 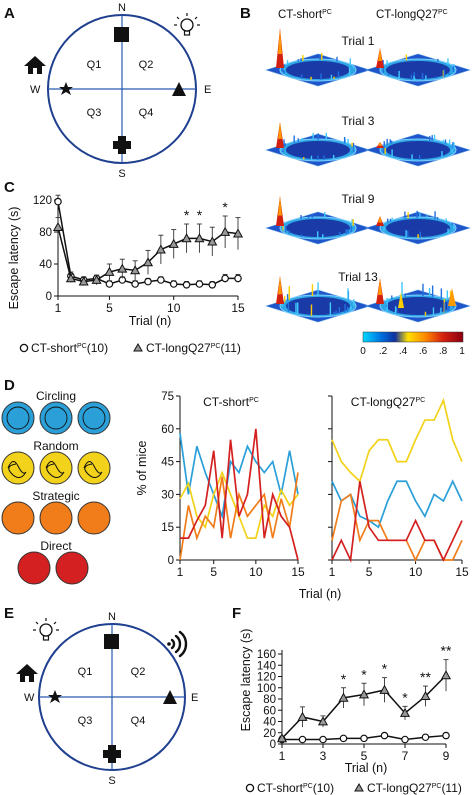 What do you see at coordinates (167, 397) in the screenshot?
I see `y-tick-label: 75` at bounding box center [167, 397].